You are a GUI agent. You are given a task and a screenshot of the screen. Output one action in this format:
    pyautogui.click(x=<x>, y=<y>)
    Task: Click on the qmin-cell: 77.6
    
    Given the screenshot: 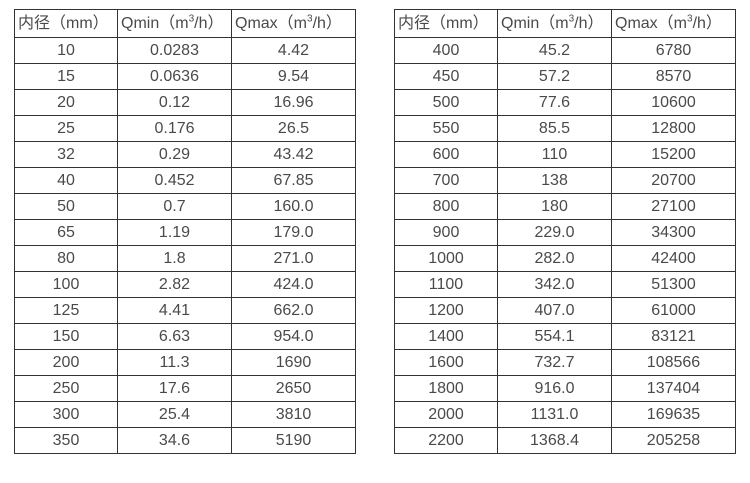 What is the action you would take?
    pyautogui.click(x=554, y=102)
    